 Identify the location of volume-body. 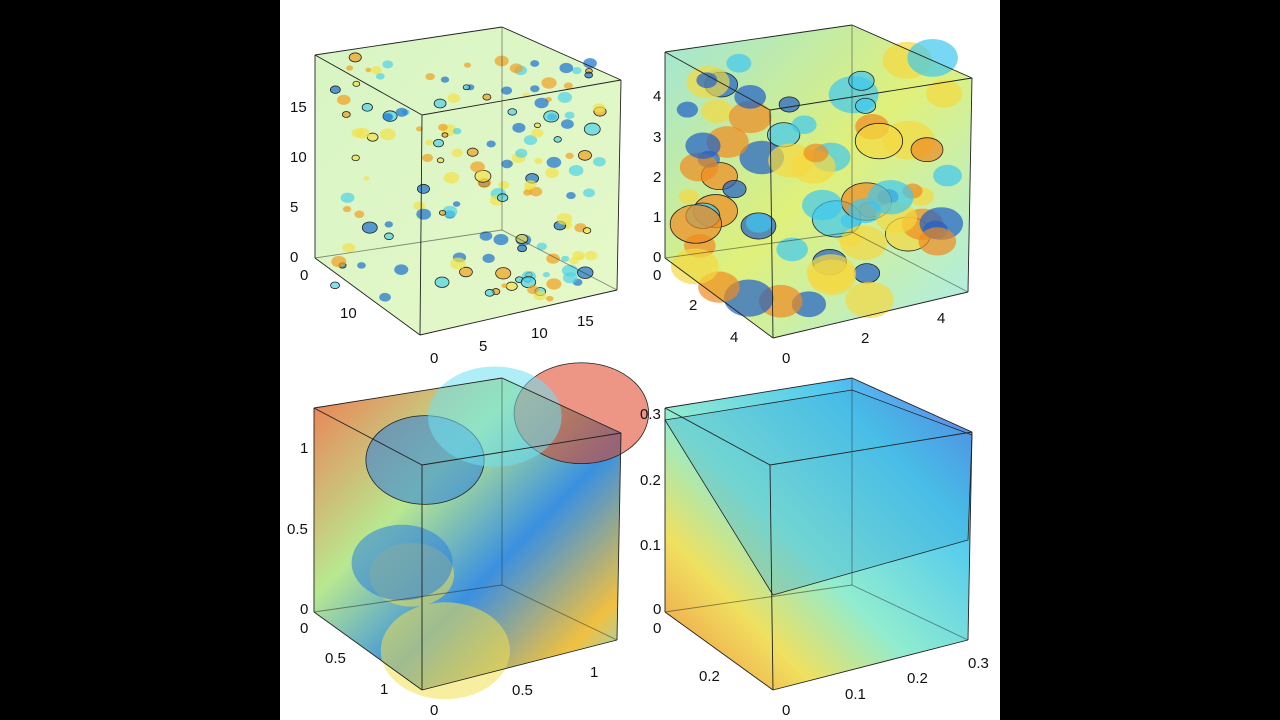
(818, 534).